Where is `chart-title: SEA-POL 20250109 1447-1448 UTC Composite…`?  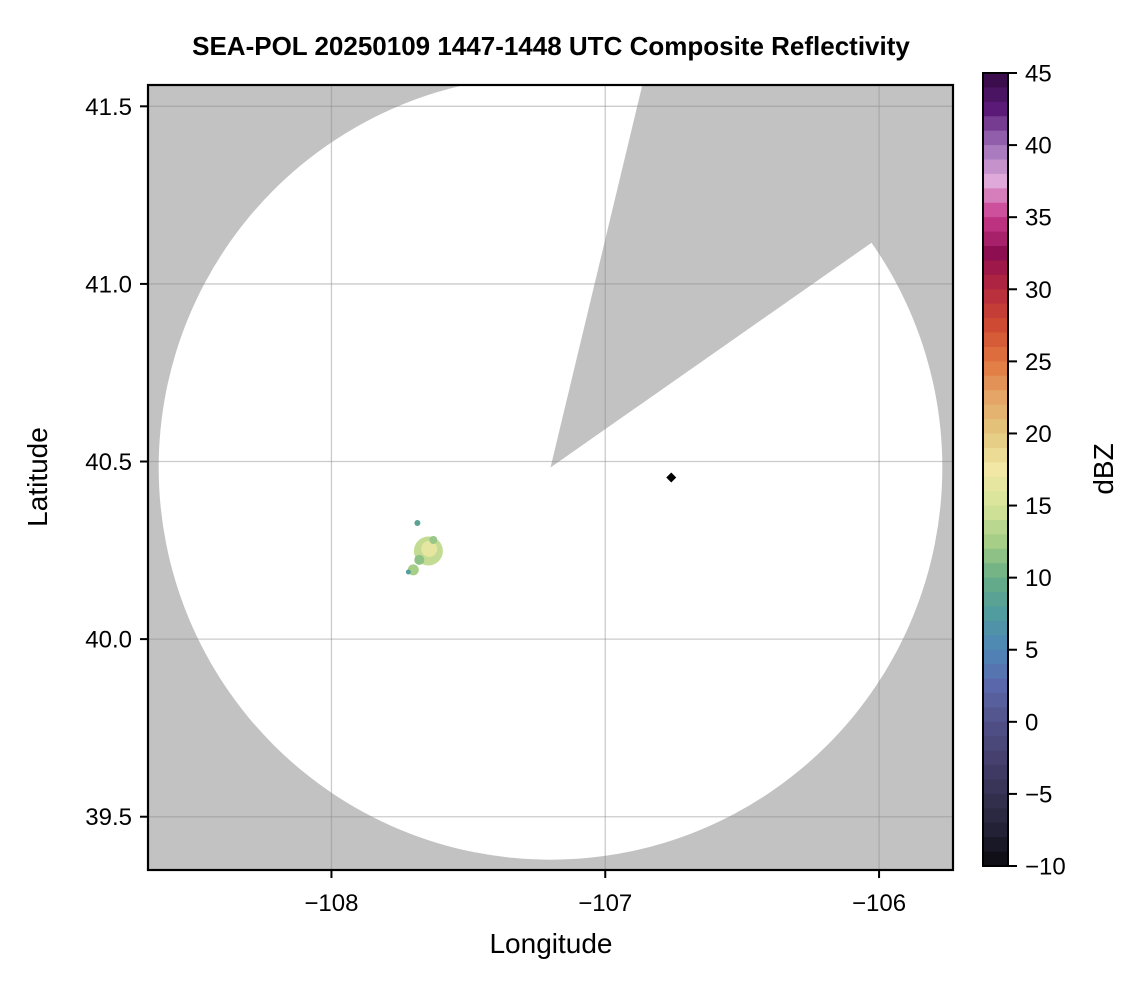 chart-title: SEA-POL 20250109 1447-1448 UTC Composite… is located at coordinates (551, 46).